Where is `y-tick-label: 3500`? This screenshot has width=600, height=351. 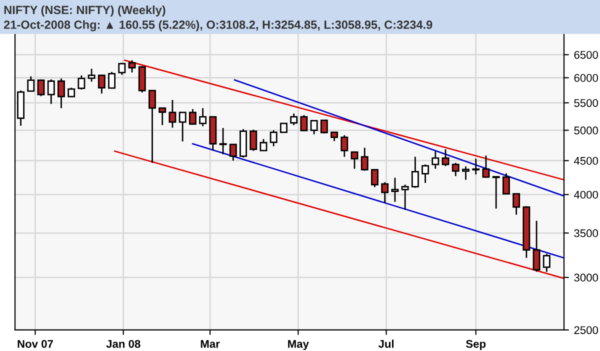
y-tick-label: 3500 is located at coordinates (586, 233).